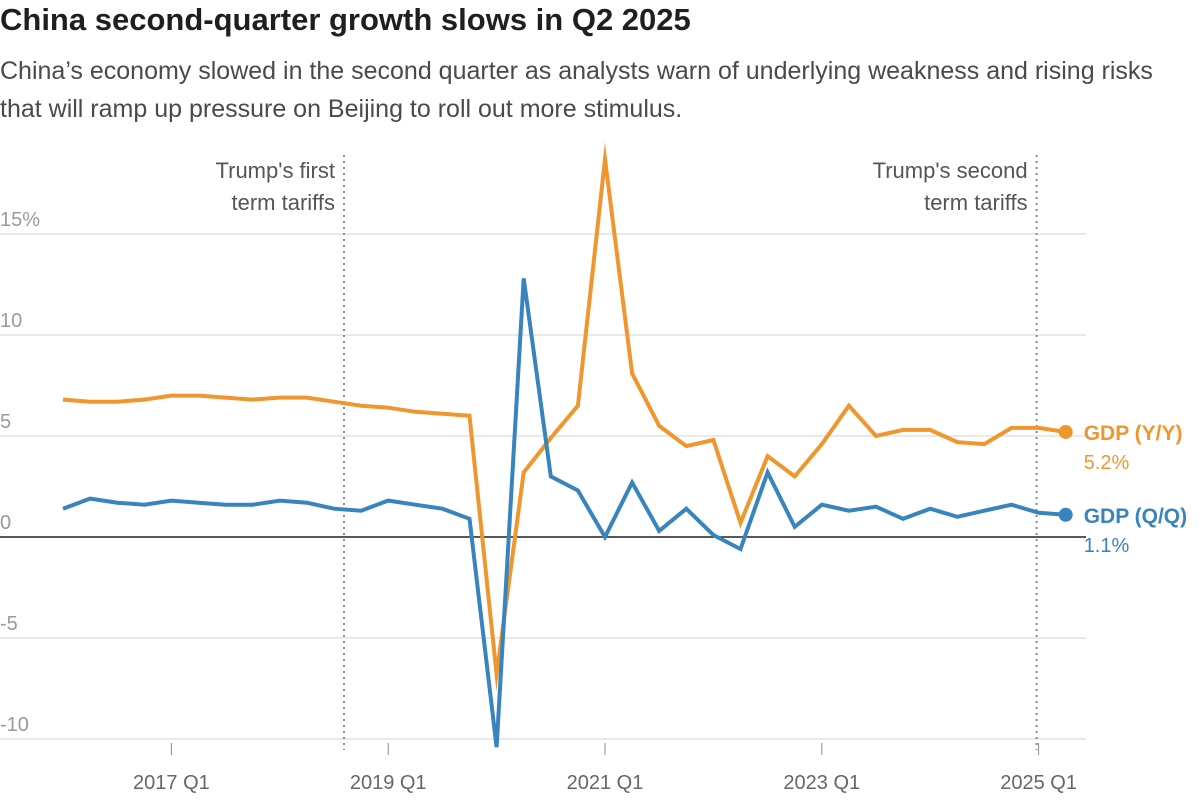 The image size is (1200, 806). I want to click on x-tick-label: 2023 Q1, so click(821, 783).